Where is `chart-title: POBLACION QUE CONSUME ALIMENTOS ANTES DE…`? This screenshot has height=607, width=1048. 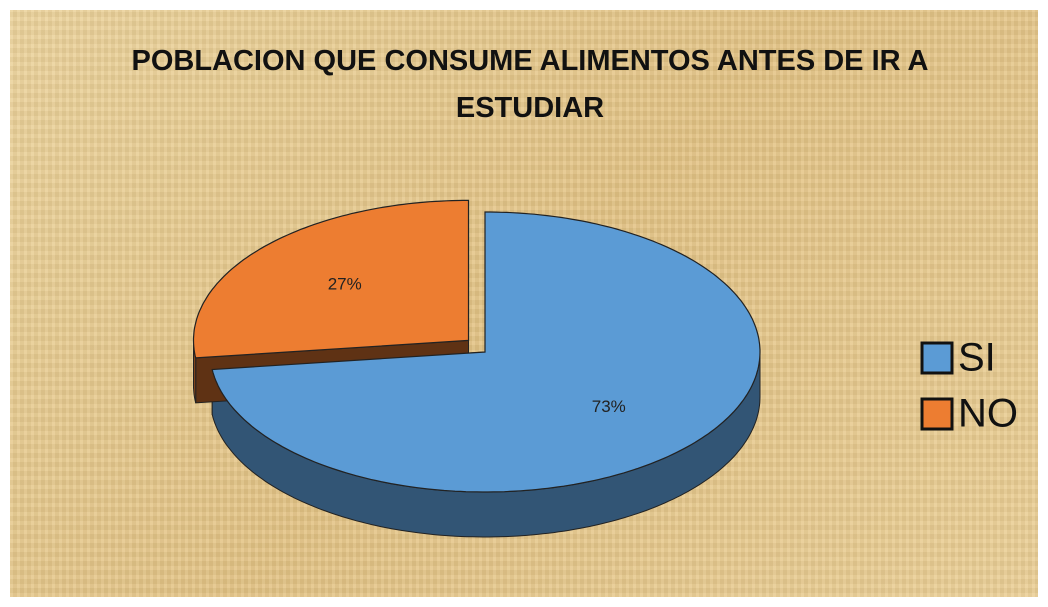 chart-title: POBLACION QUE CONSUME ALIMENTOS ANTES DE… is located at coordinates (530, 84).